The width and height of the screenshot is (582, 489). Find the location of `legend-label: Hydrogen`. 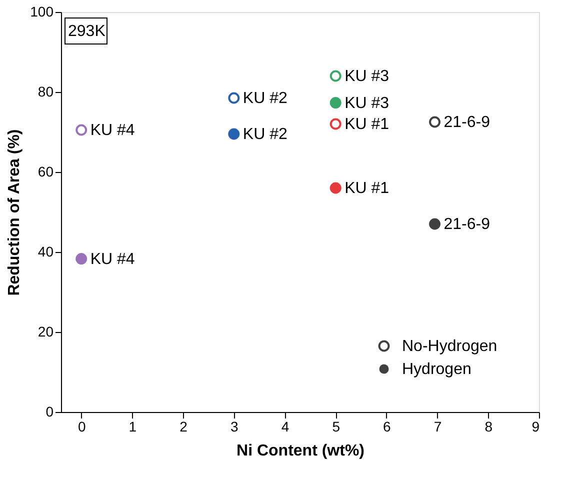

legend-label: Hydrogen is located at coordinates (437, 369).